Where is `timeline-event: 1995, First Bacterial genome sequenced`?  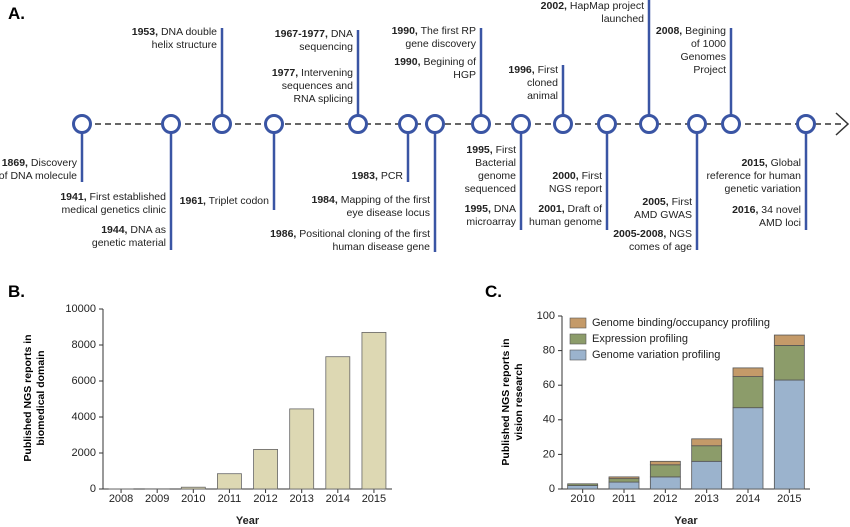
timeline-event: 1995, First Bacterial genome sequenced is located at coordinates (490, 170).